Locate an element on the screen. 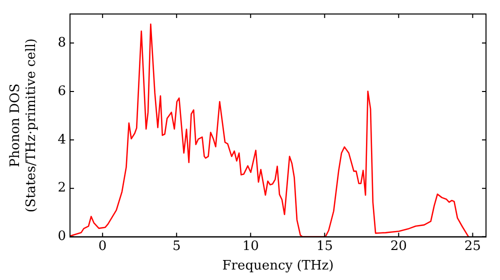  y-tick-label: 8 is located at coordinates (62, 42).